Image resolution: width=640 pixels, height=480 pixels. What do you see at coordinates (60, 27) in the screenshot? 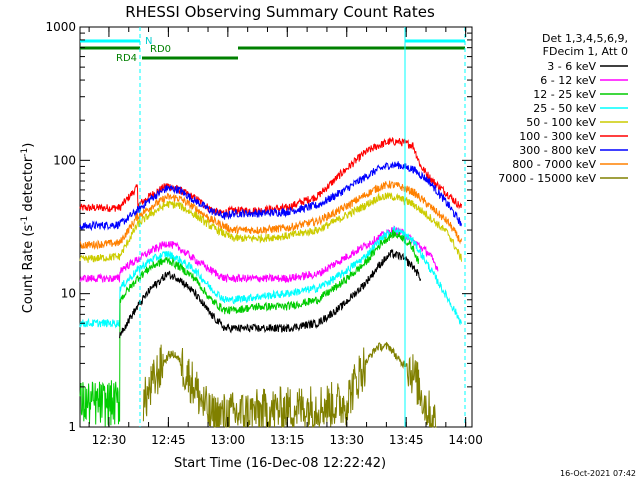
I see `y-tick-label: 1000` at bounding box center [60, 27].